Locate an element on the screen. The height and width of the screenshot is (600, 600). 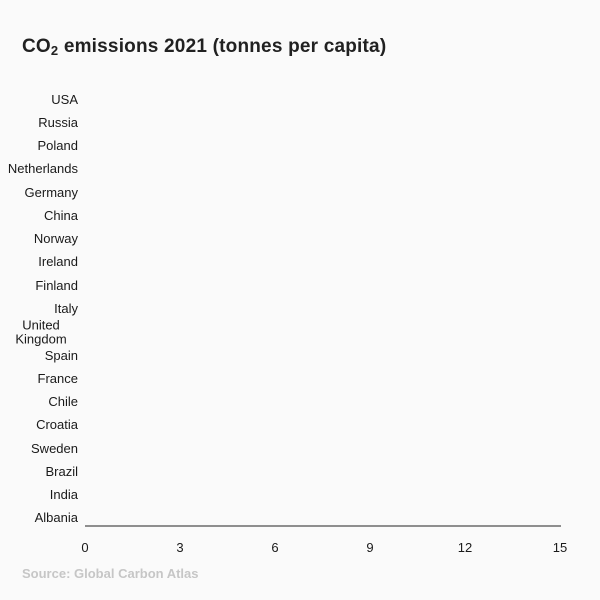
category-label: Russia is located at coordinates (58, 123).